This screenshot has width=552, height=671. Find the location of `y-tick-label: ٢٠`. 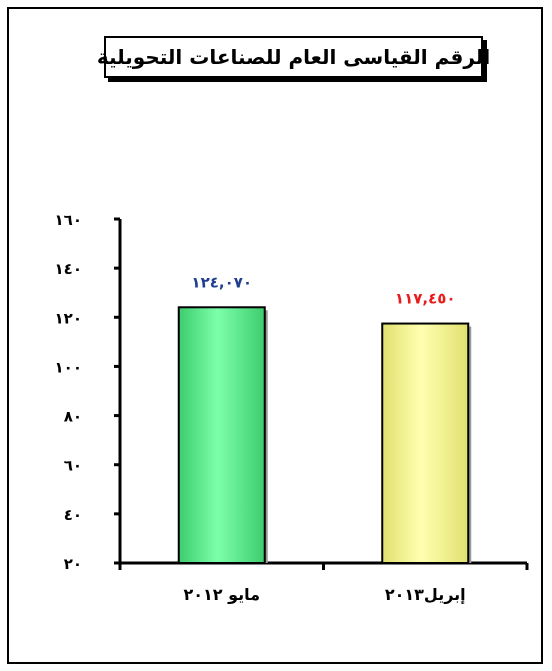

y-tick-label: ٢٠ is located at coordinates (73, 564).